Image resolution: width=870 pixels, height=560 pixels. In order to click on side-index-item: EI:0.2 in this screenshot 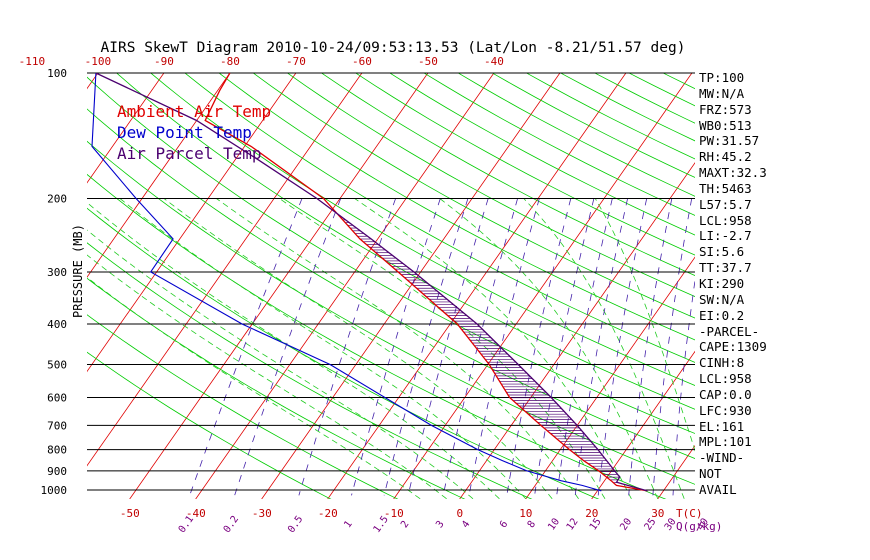, I will do `click(722, 315)`.